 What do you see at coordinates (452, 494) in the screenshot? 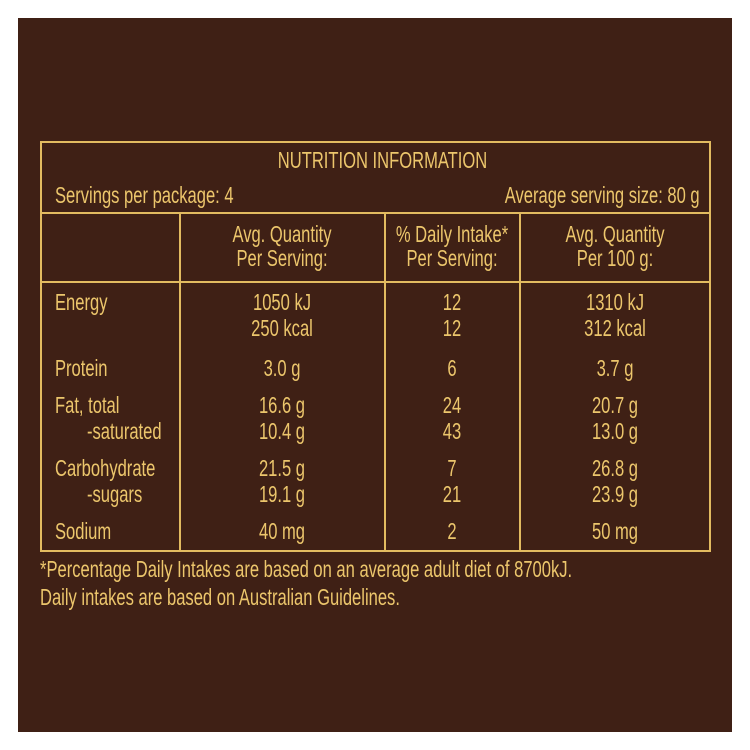
I see `value-daily-intake: 21` at bounding box center [452, 494].